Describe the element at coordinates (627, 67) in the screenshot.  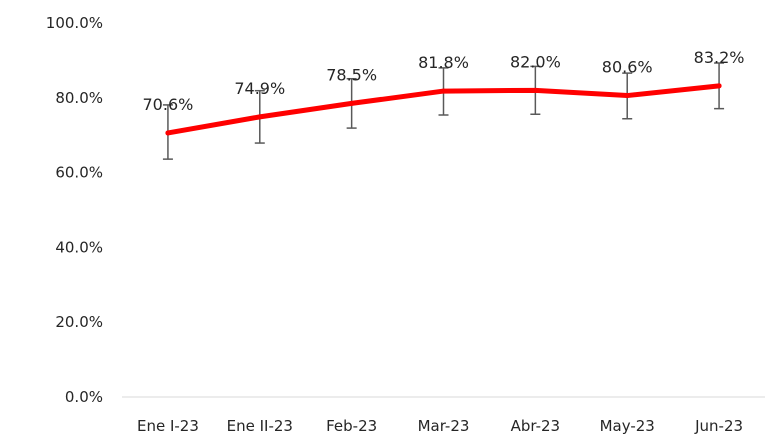
I see `data-label: 80.6%` at that location.